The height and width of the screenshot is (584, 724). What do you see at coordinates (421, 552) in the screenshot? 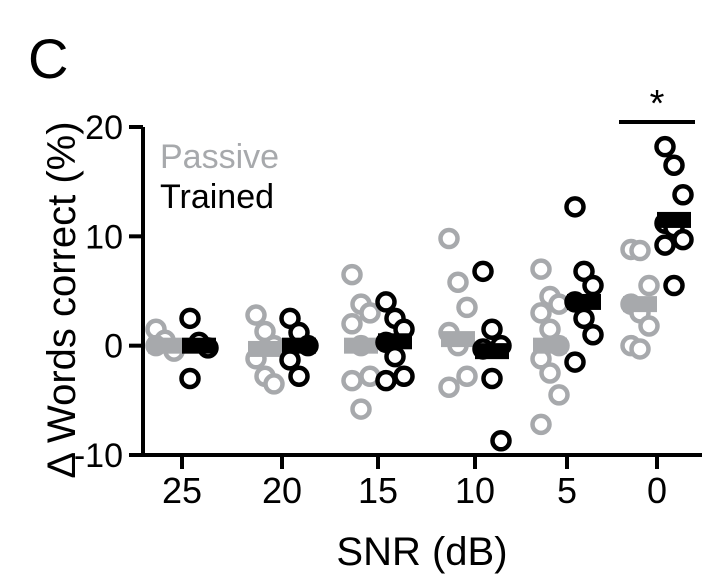
I see `x-axis-label: SNR (dB)` at bounding box center [421, 552].